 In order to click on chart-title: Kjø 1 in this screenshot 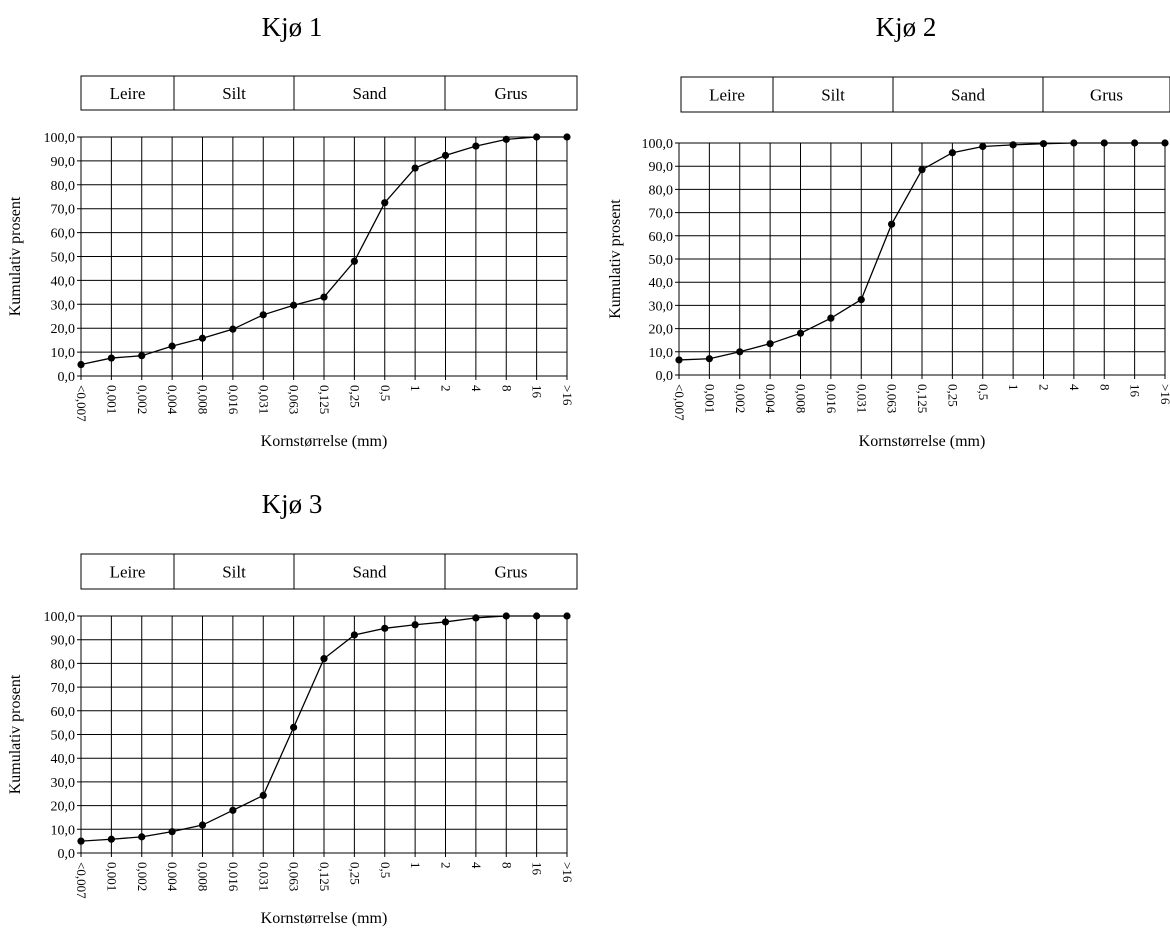, I will do `click(292, 27)`.